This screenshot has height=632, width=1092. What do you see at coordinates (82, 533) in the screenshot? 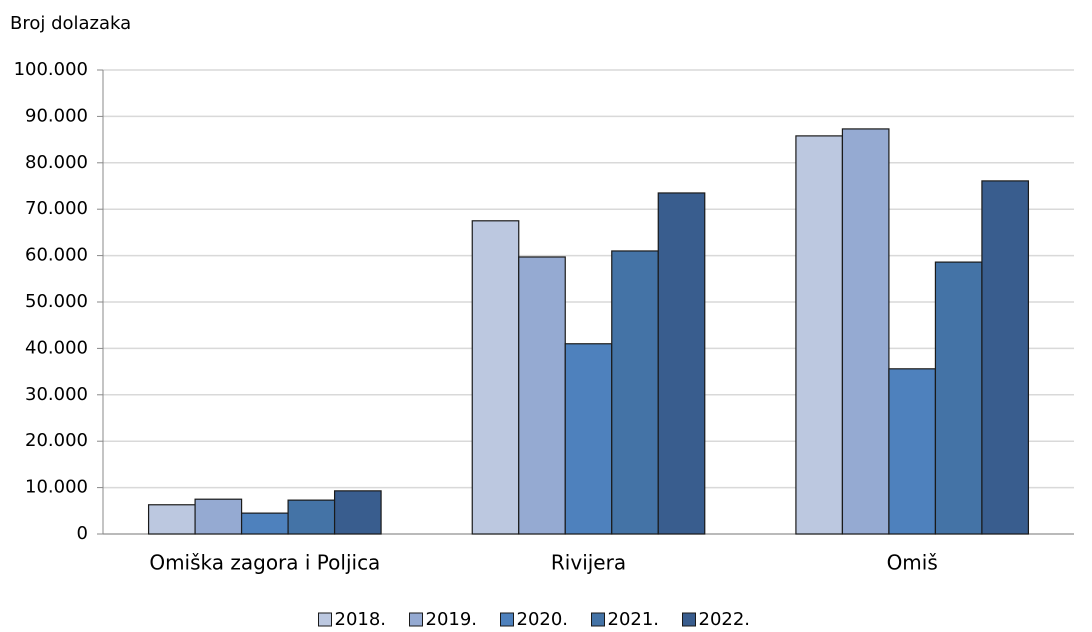
I see `y-tick-label: 0` at bounding box center [82, 533].